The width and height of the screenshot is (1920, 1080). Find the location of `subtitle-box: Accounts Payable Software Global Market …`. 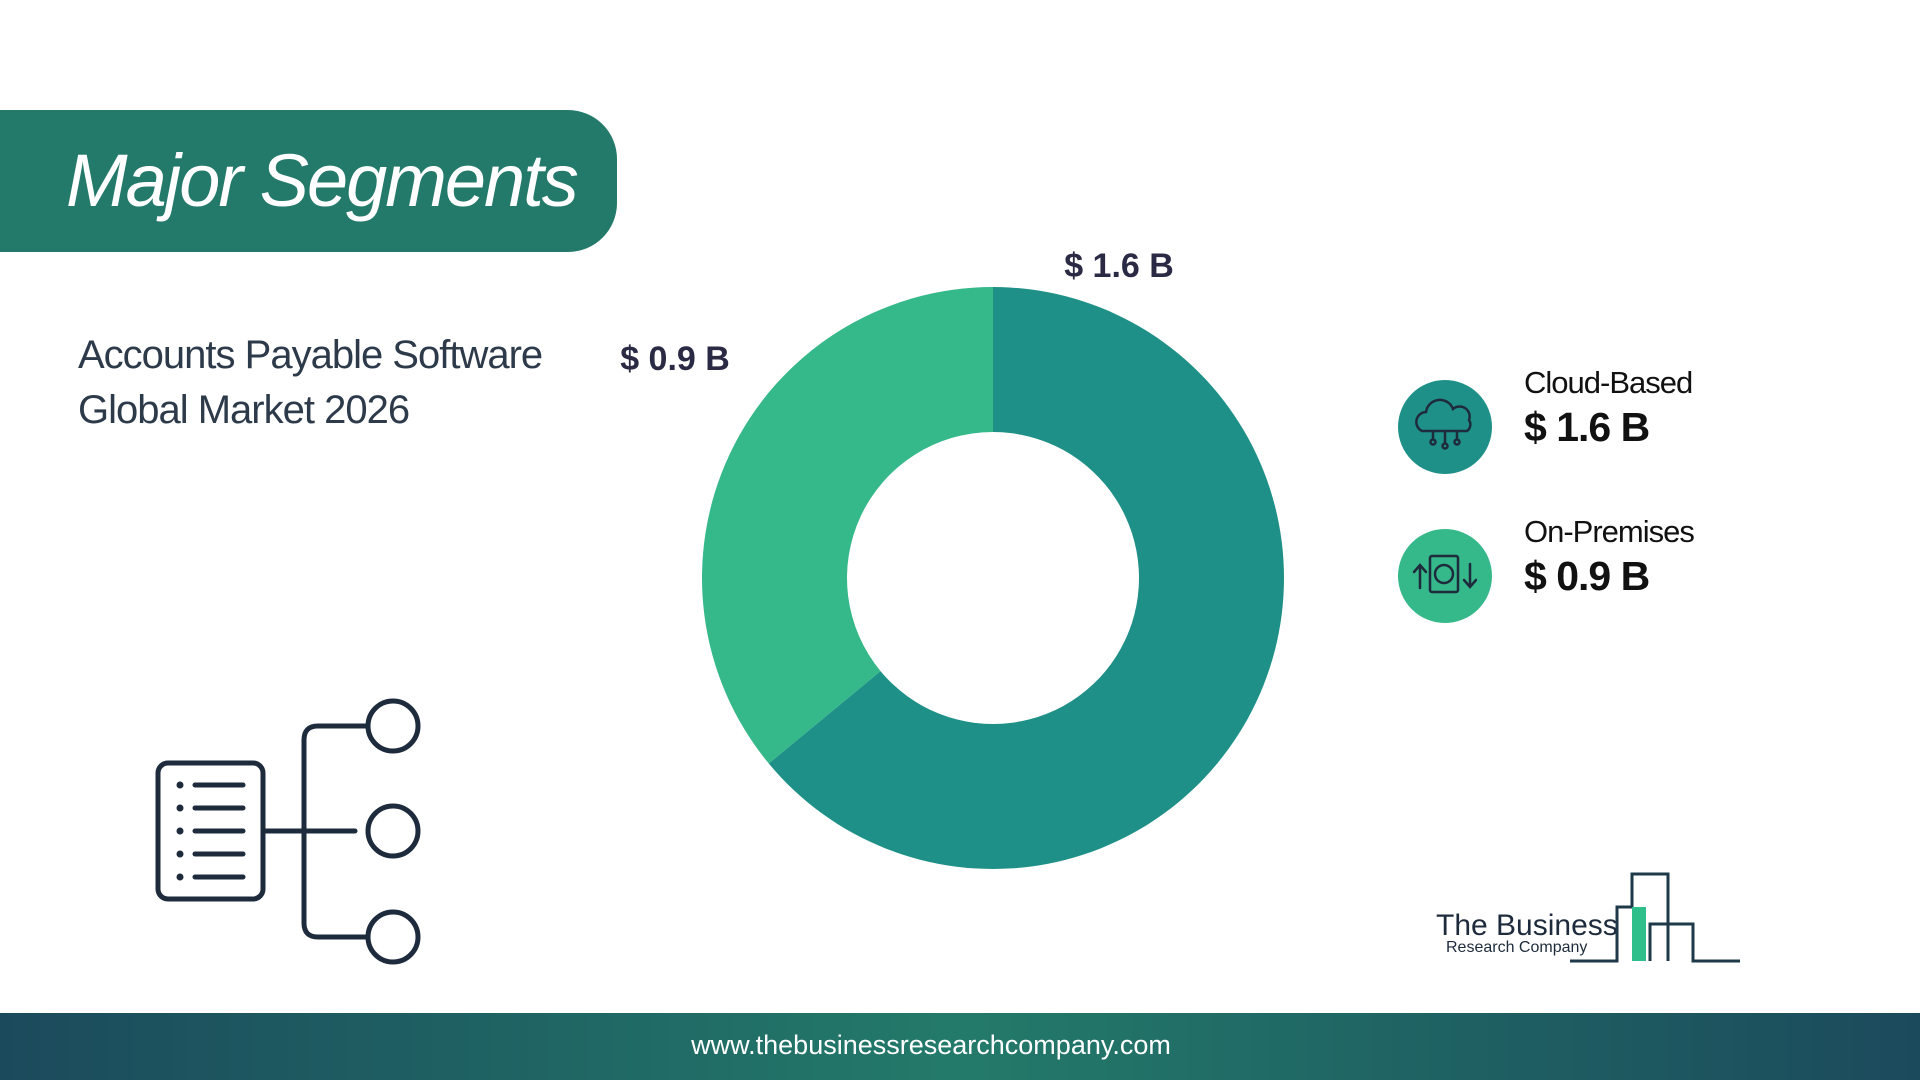

subtitle-box: Accounts Payable Software Global Market … is located at coordinates (310, 382).